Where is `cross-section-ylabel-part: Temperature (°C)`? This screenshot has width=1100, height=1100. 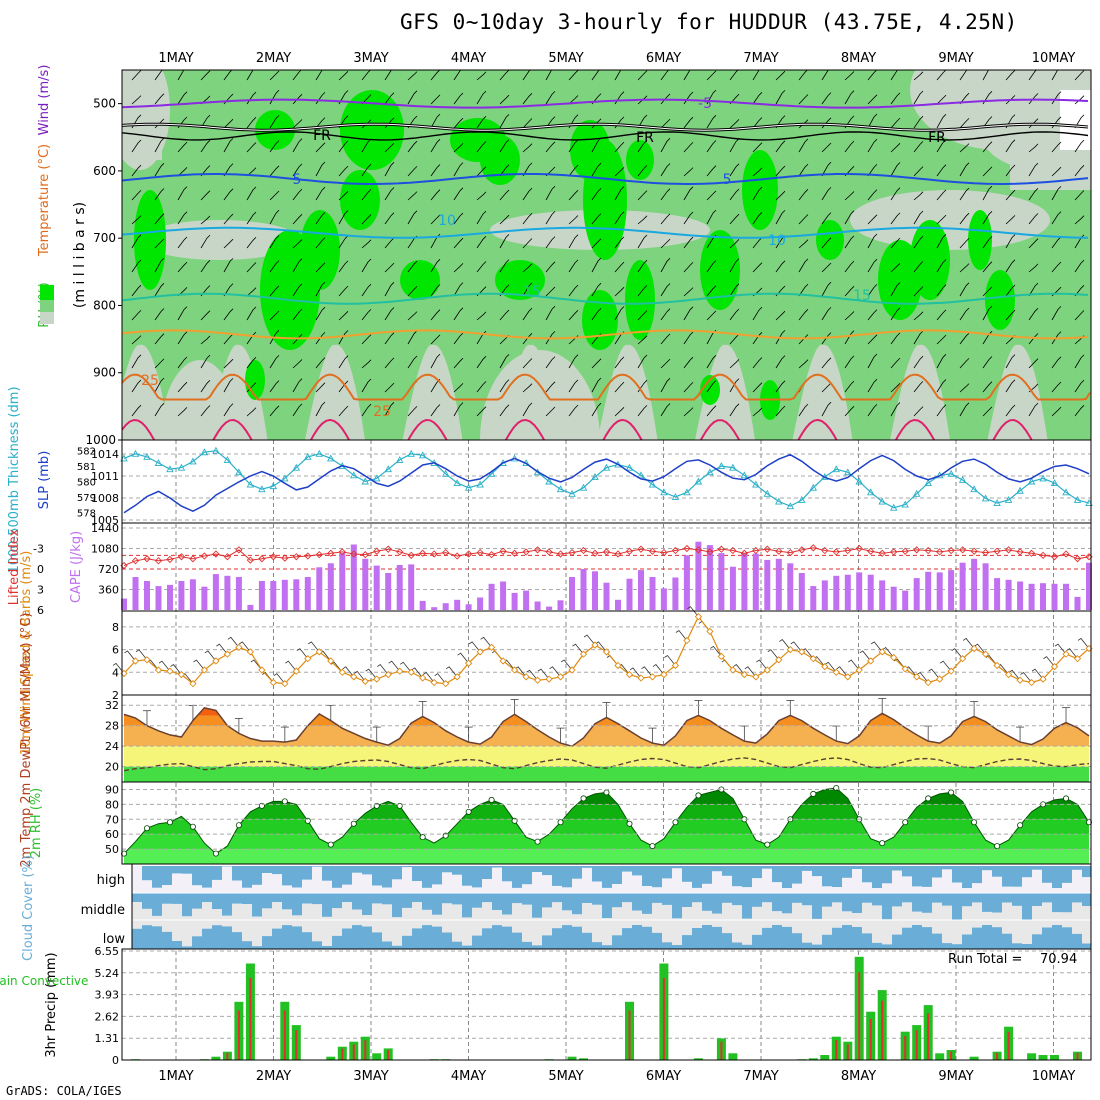
cross-section-ylabel-part: Temperature (°C) is located at coordinates (44, 200).